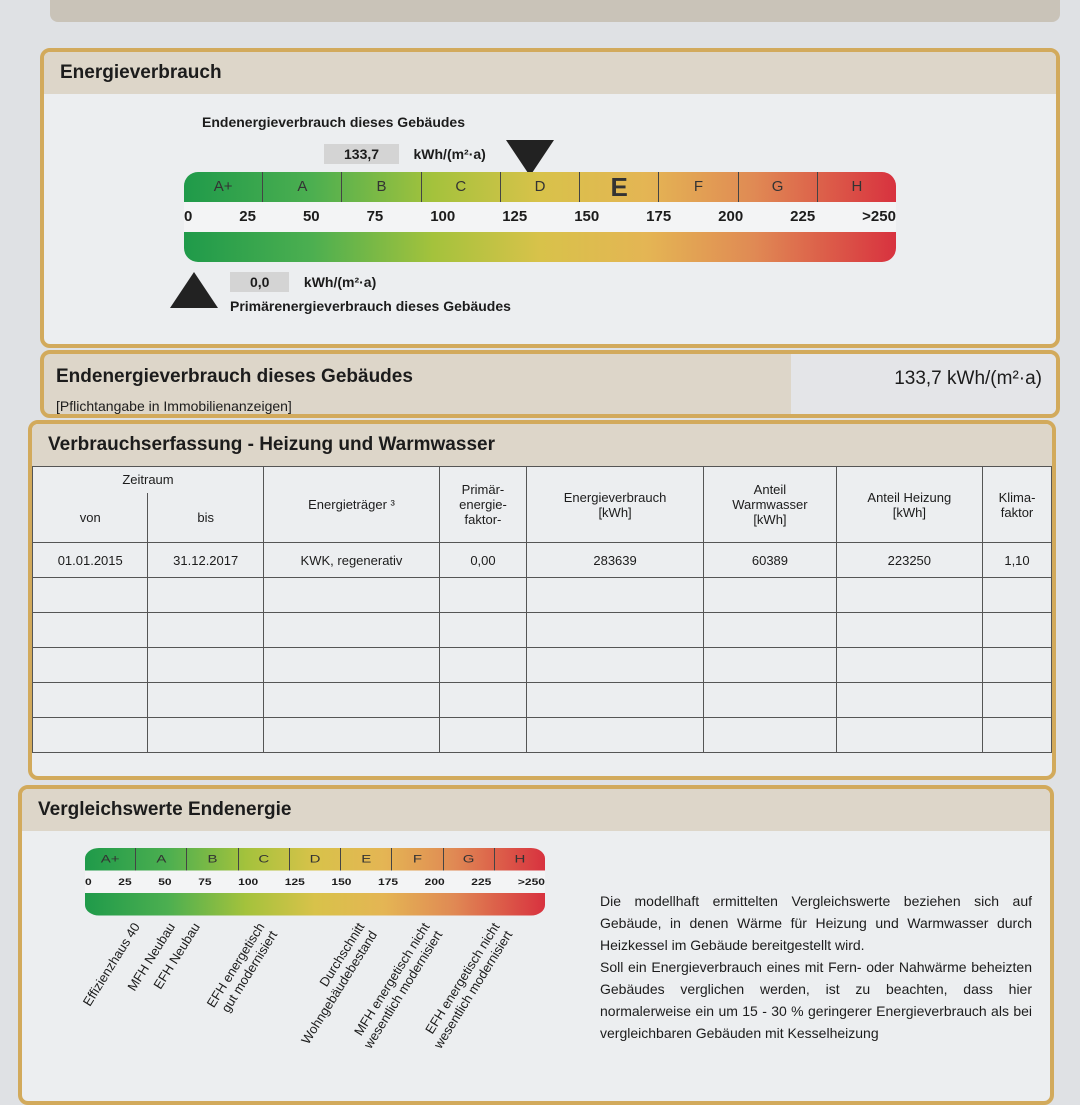 The height and width of the screenshot is (1105, 1080). What do you see at coordinates (615, 504) in the screenshot?
I see `col-ev: Energieverbrauch [kWh]` at bounding box center [615, 504].